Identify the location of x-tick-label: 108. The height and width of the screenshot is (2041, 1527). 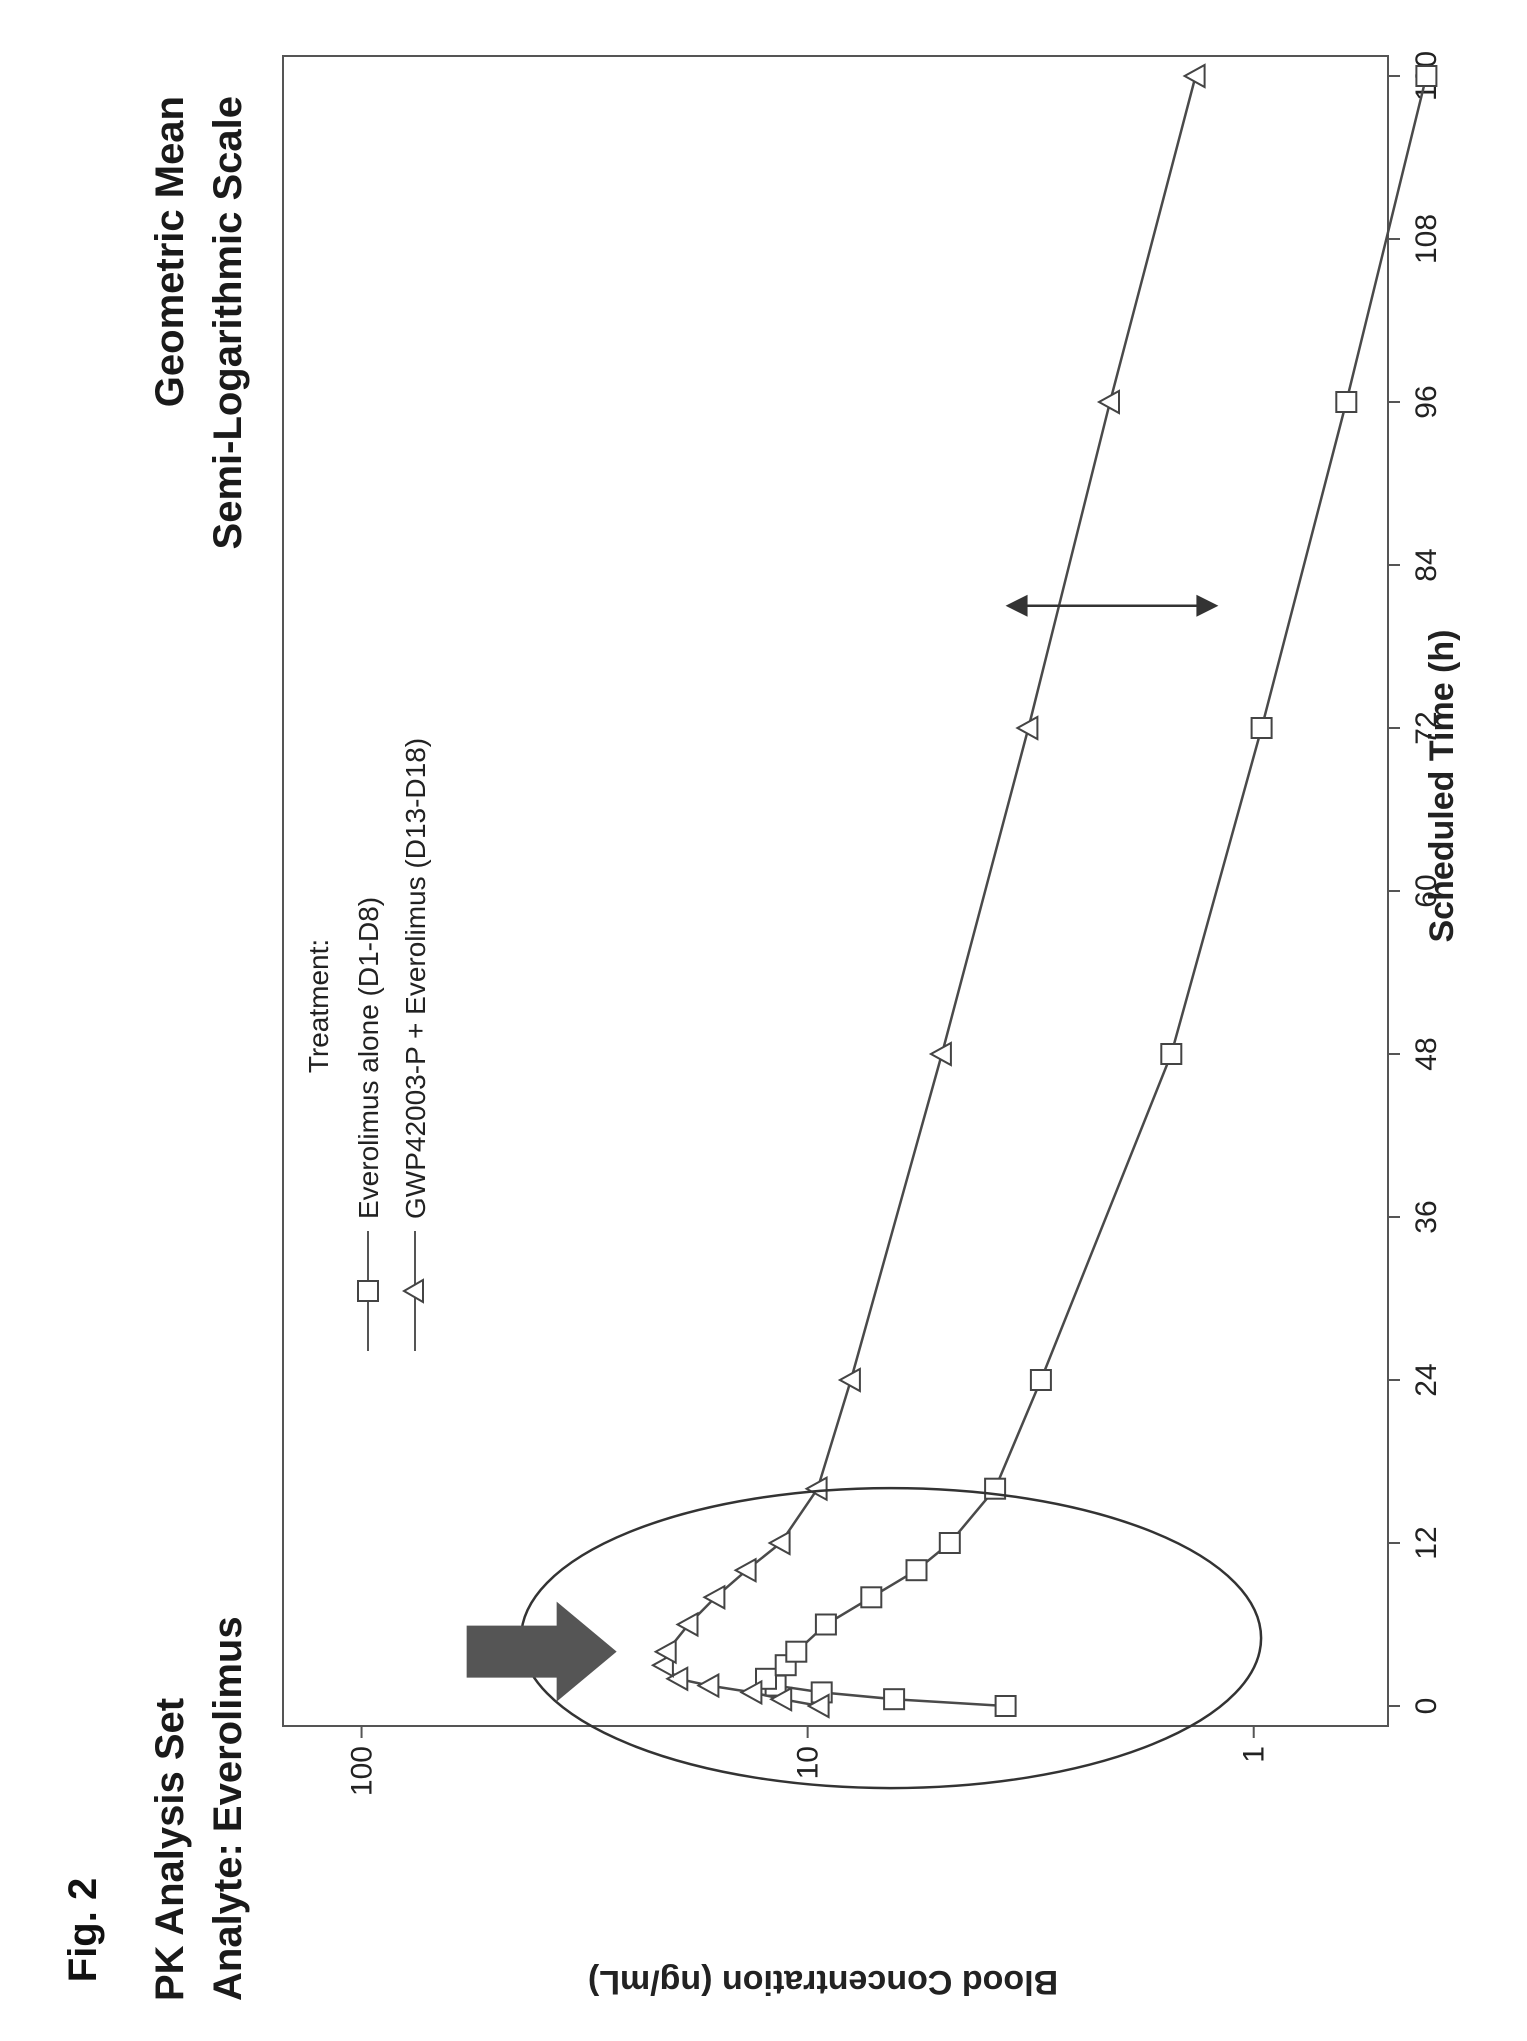
(1426, 239).